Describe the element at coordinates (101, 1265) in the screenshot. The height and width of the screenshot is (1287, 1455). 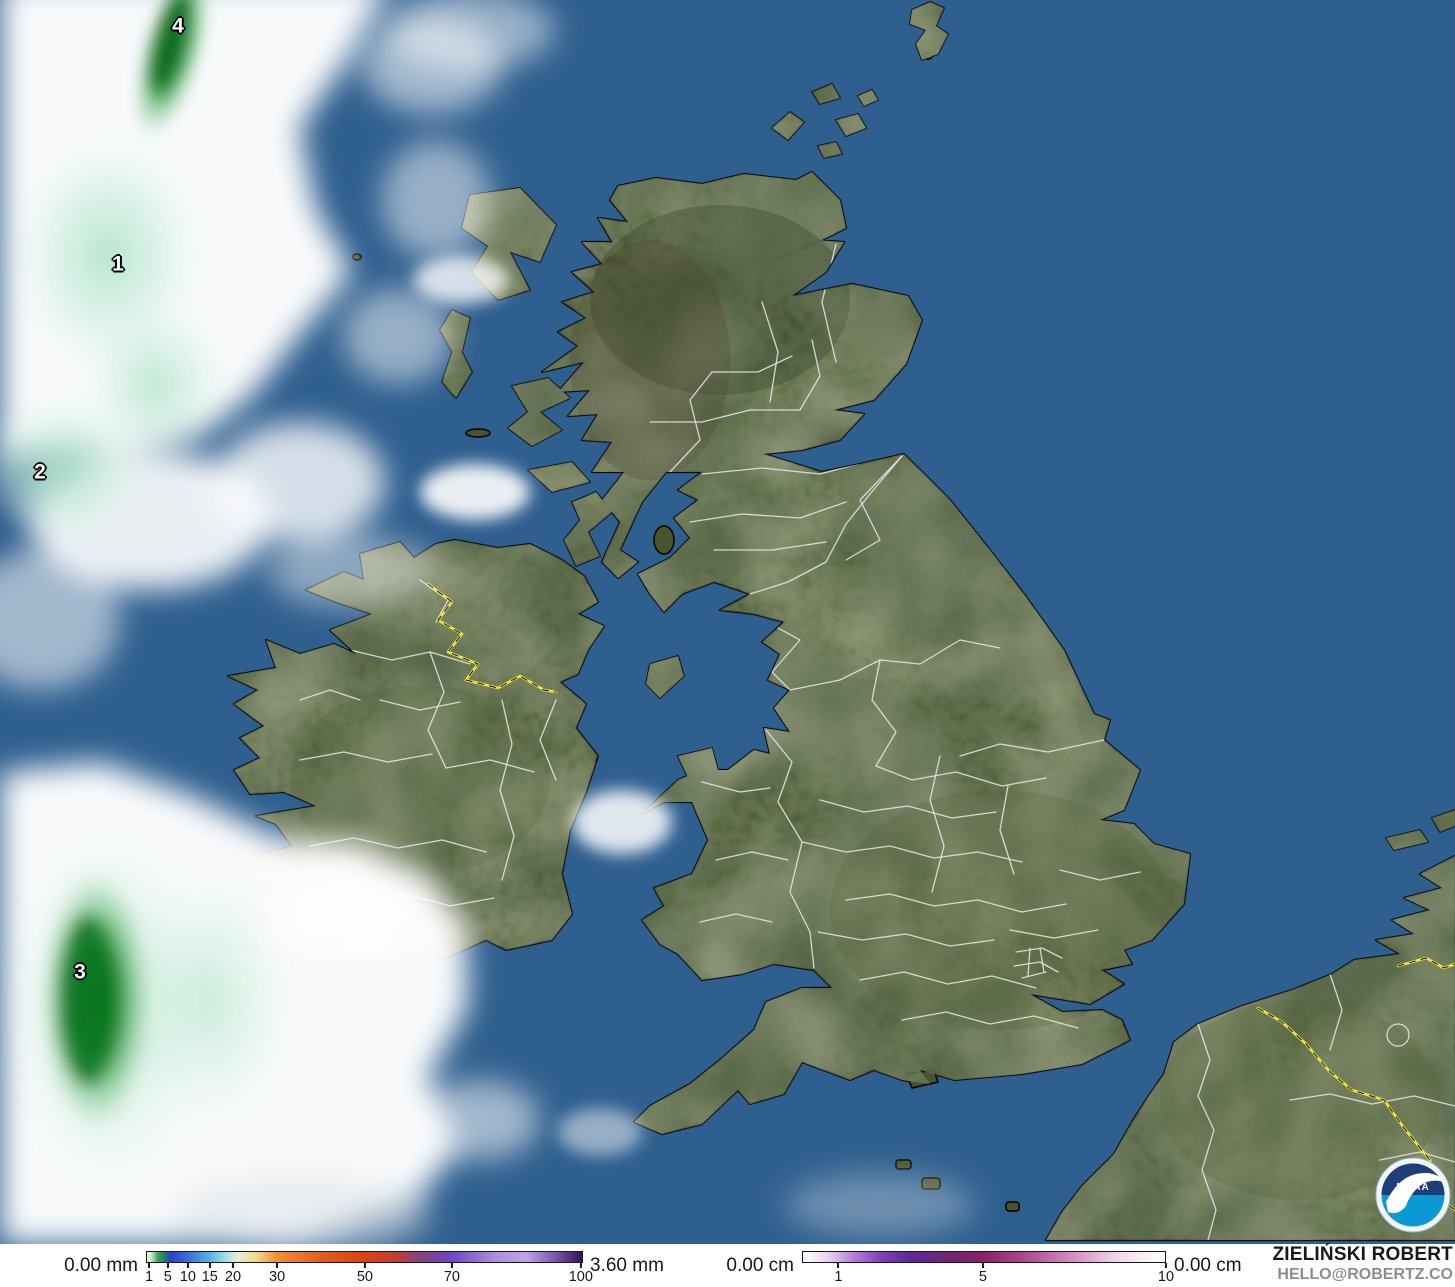
I see `precip-min-value: 0.00 mm` at that location.